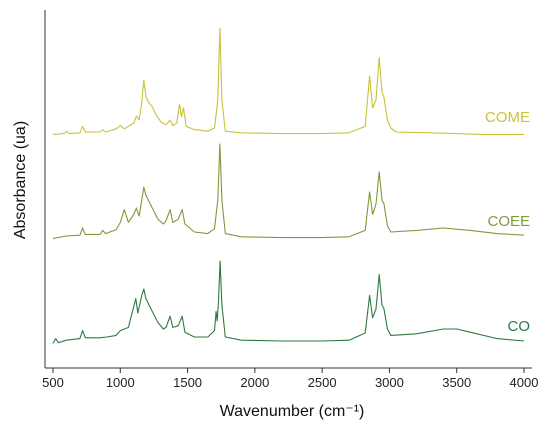 The image size is (550, 429). What do you see at coordinates (20, 180) in the screenshot?
I see `y-axis-title: Absorbance (ua)` at bounding box center [20, 180].